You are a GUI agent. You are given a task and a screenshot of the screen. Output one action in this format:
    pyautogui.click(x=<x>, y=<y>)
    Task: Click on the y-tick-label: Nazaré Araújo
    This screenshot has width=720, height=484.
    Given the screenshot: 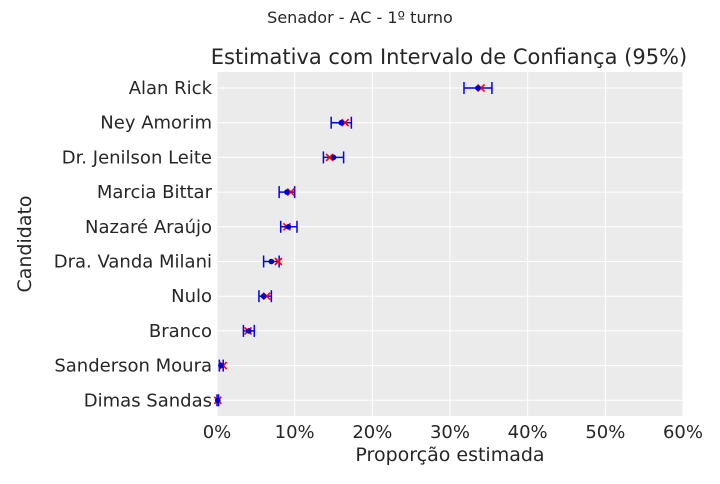 What is the action you would take?
    pyautogui.click(x=148, y=227)
    